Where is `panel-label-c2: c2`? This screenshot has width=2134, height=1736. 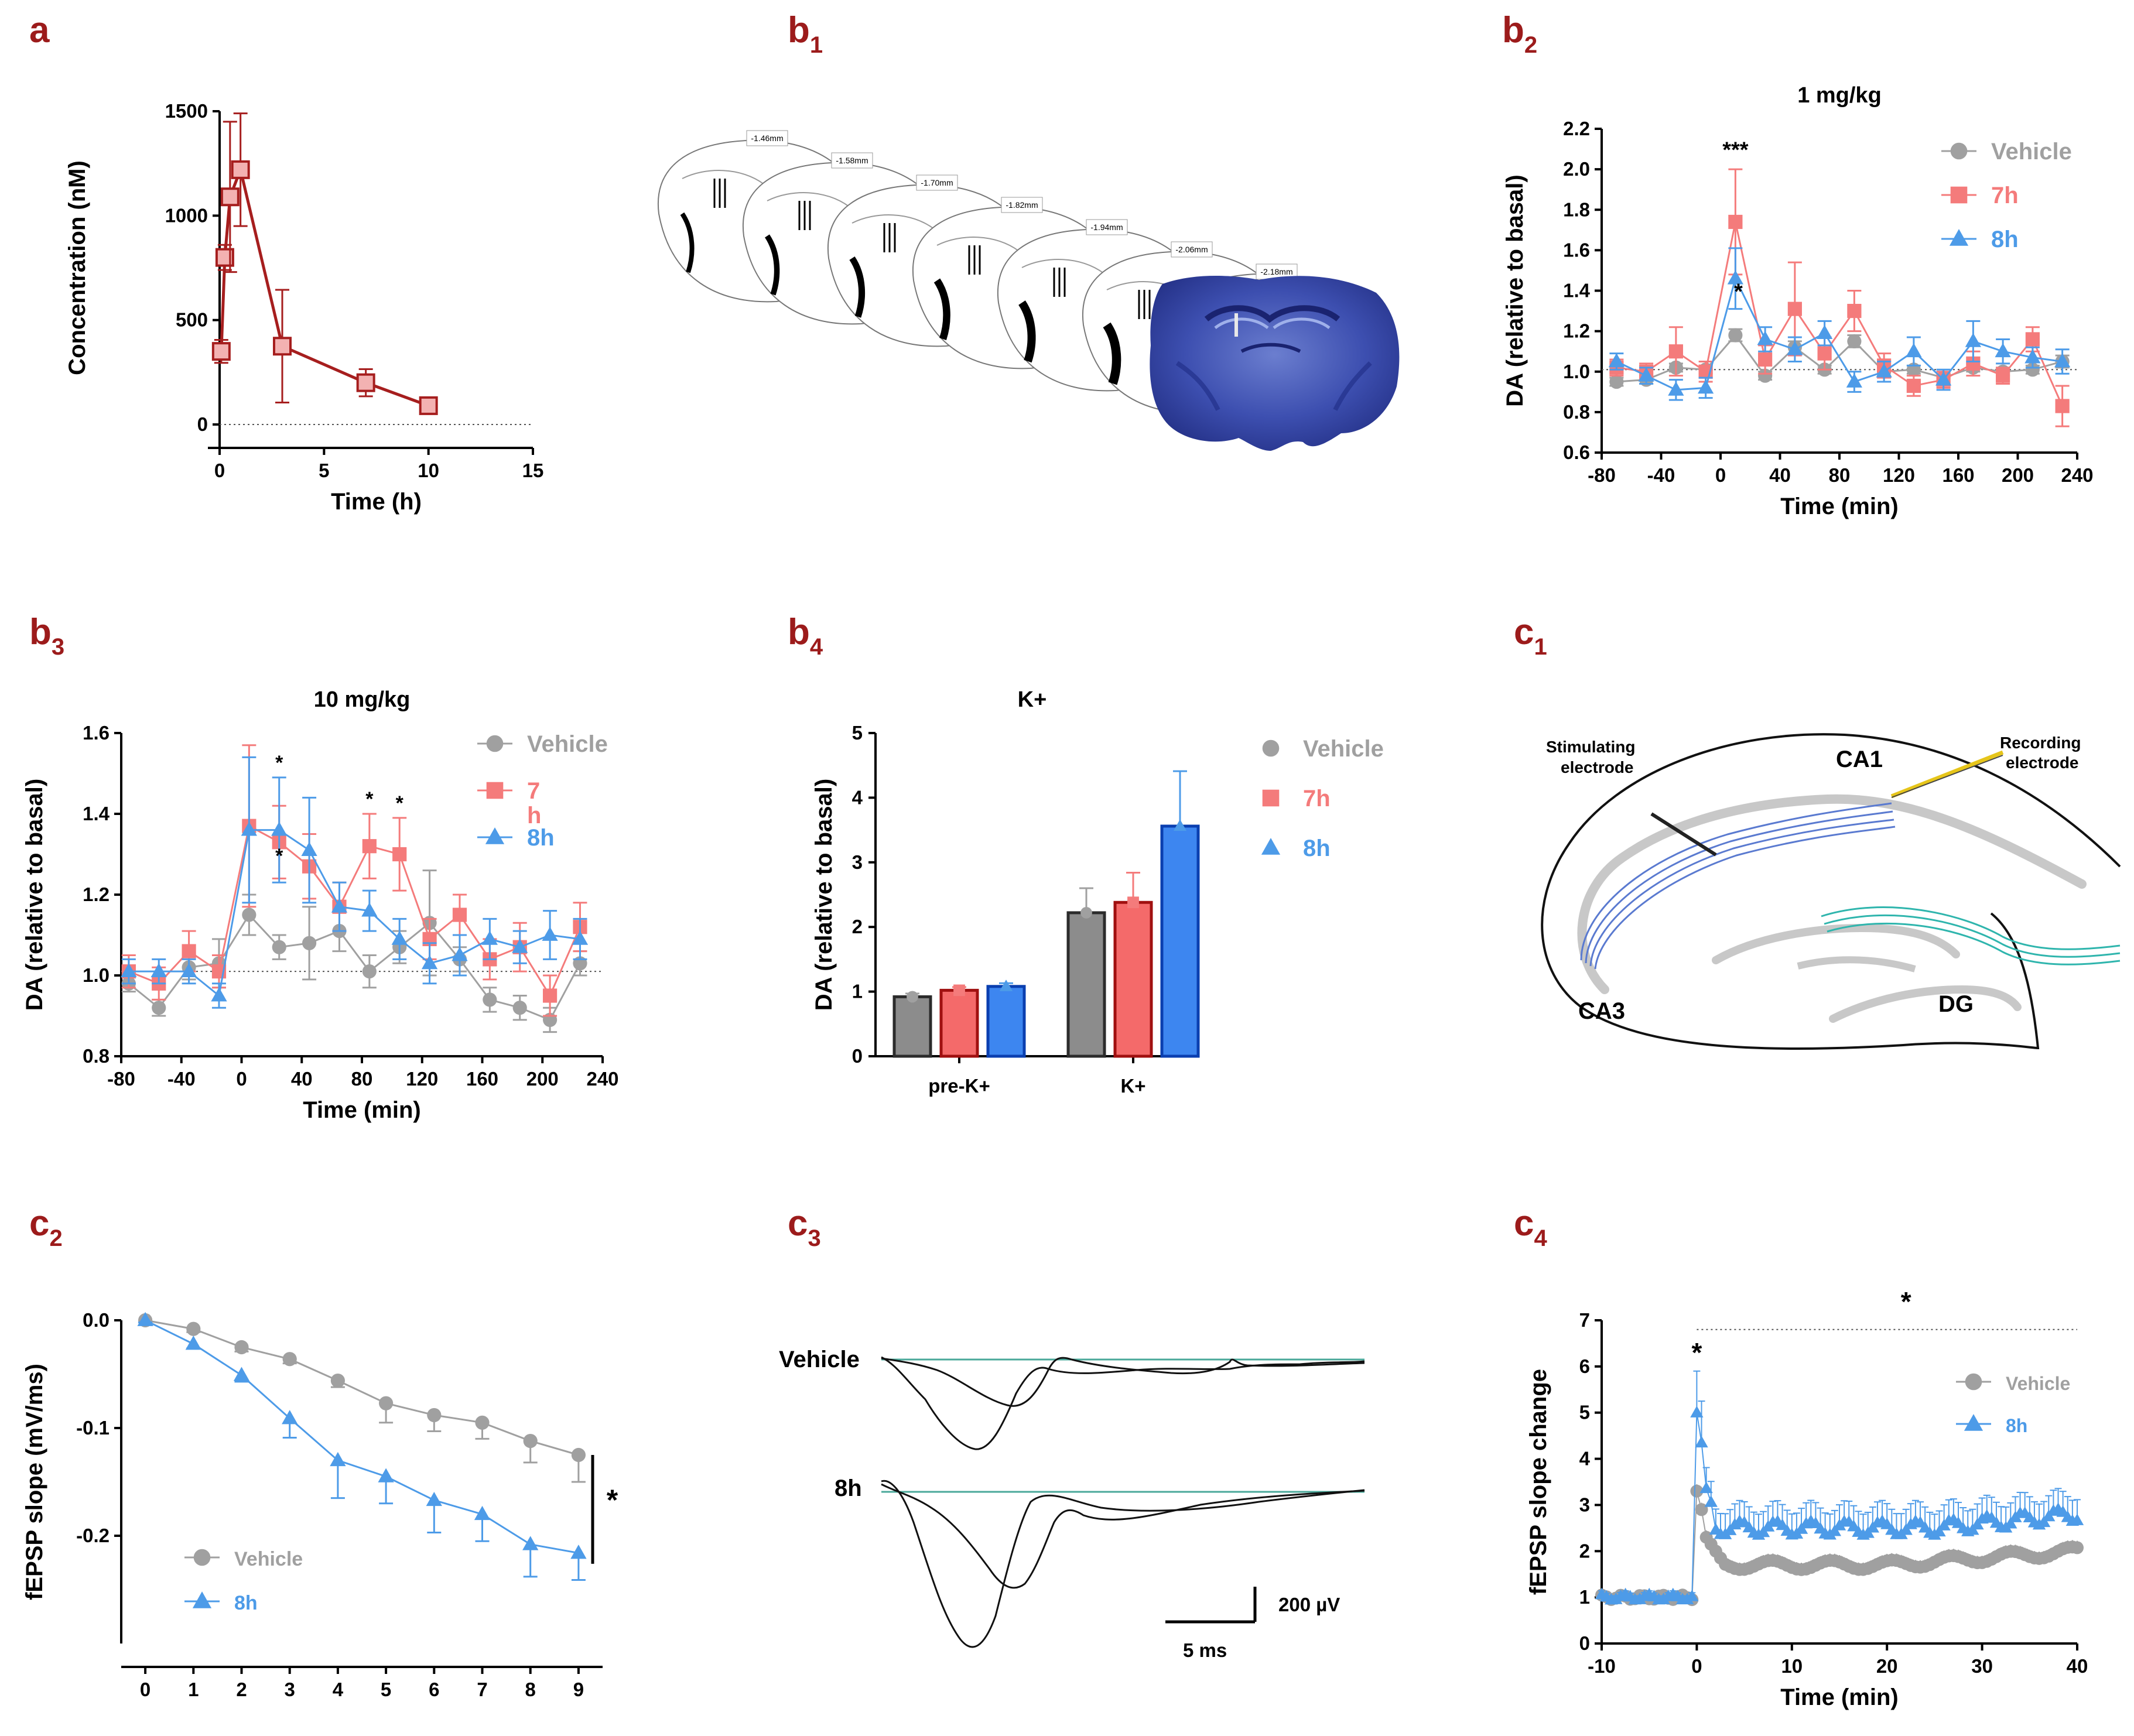
panel-label-c2: c2 is located at coordinates (46, 1227).